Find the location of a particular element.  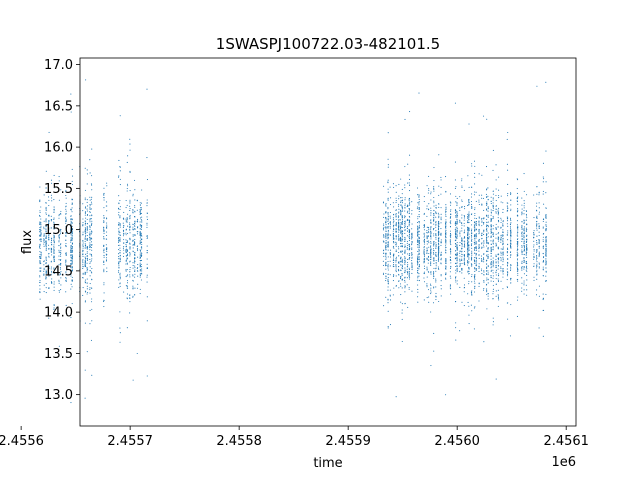

x-axis-title: time is located at coordinates (327, 463).